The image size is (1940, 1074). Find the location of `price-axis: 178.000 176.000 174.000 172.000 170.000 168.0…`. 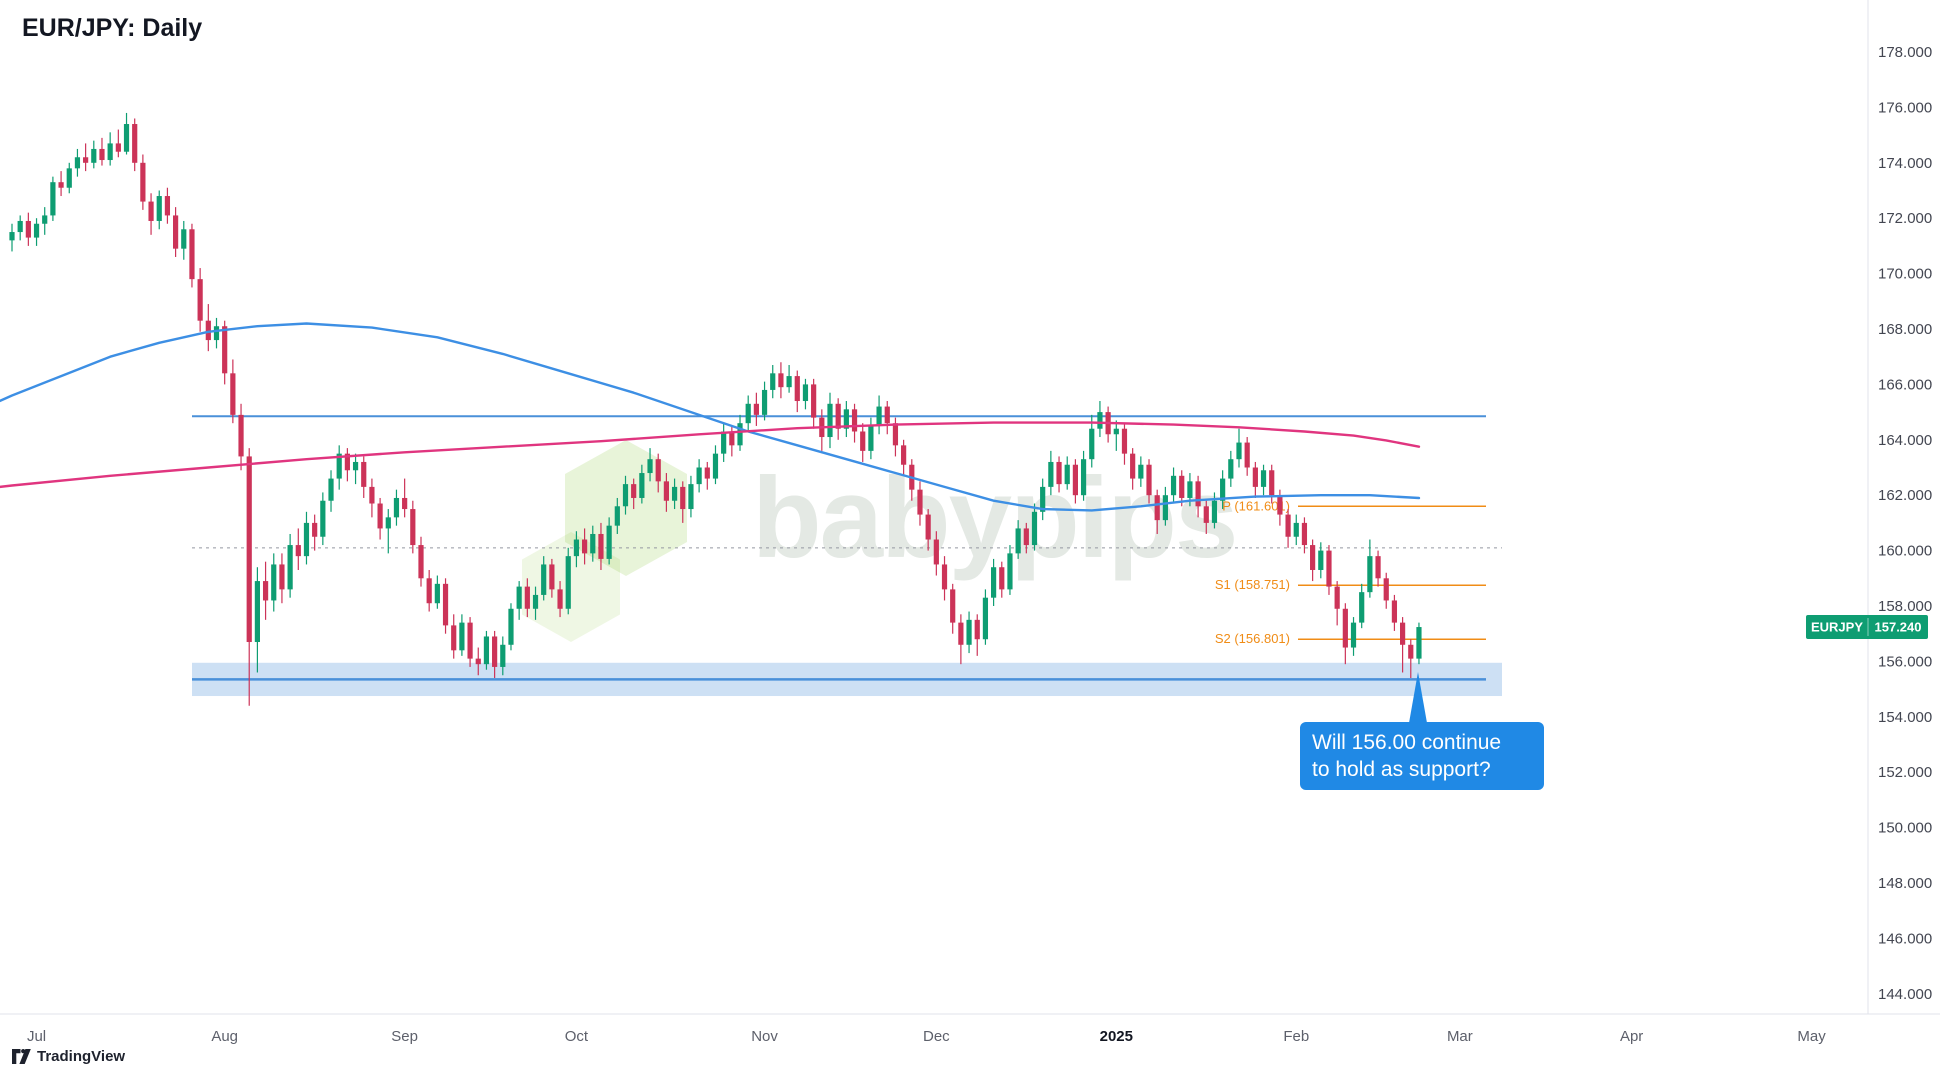

price-axis: 178.000 176.000 174.000 172.000 170.000 168.0… is located at coordinates (1905, 523).